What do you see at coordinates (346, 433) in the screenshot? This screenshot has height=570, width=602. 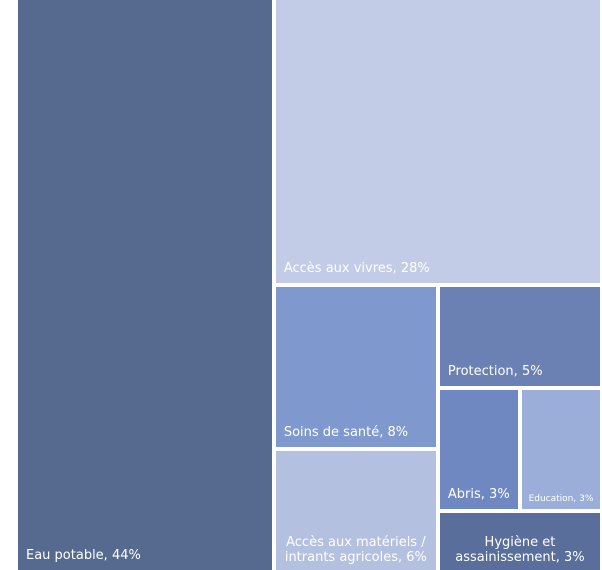 I see `cell-label: Soins de santé, 8%` at bounding box center [346, 433].